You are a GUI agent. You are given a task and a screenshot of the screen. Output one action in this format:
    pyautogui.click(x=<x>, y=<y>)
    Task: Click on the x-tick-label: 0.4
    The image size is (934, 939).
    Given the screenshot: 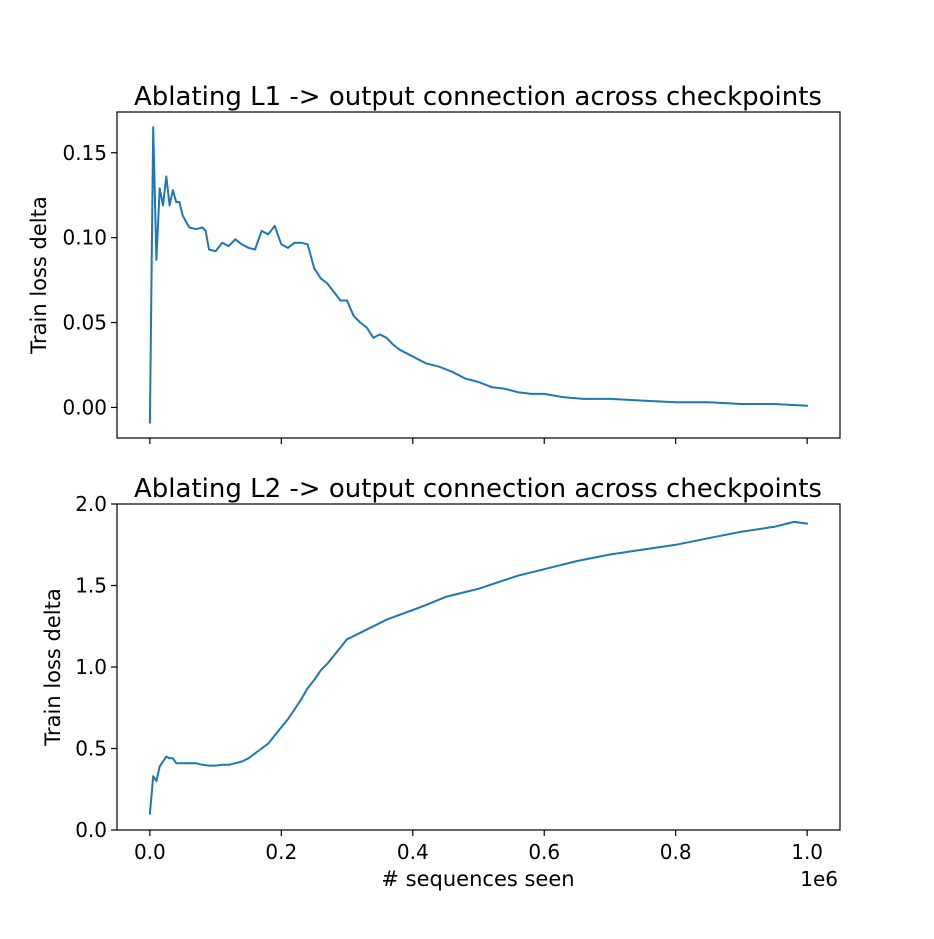 What is the action you would take?
    pyautogui.click(x=413, y=852)
    